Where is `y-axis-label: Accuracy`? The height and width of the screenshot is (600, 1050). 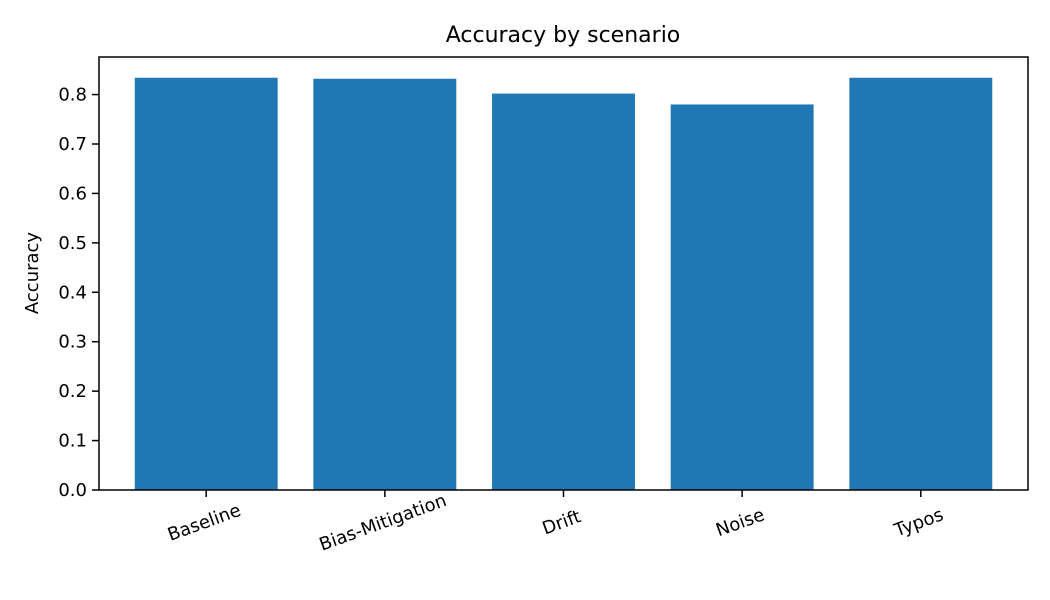 y-axis-label: Accuracy is located at coordinates (32, 273).